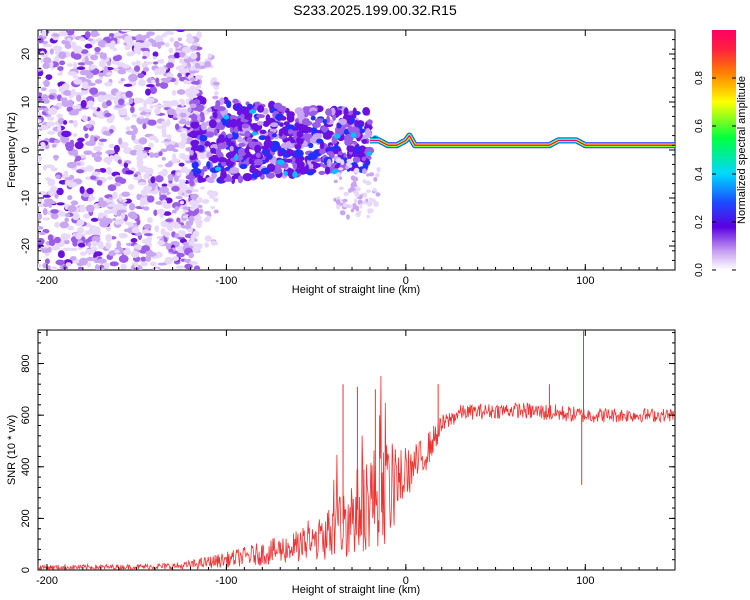 The width and height of the screenshot is (750, 600). Describe the element at coordinates (26, 415) in the screenshot. I see `y-tick-label: 600` at that location.